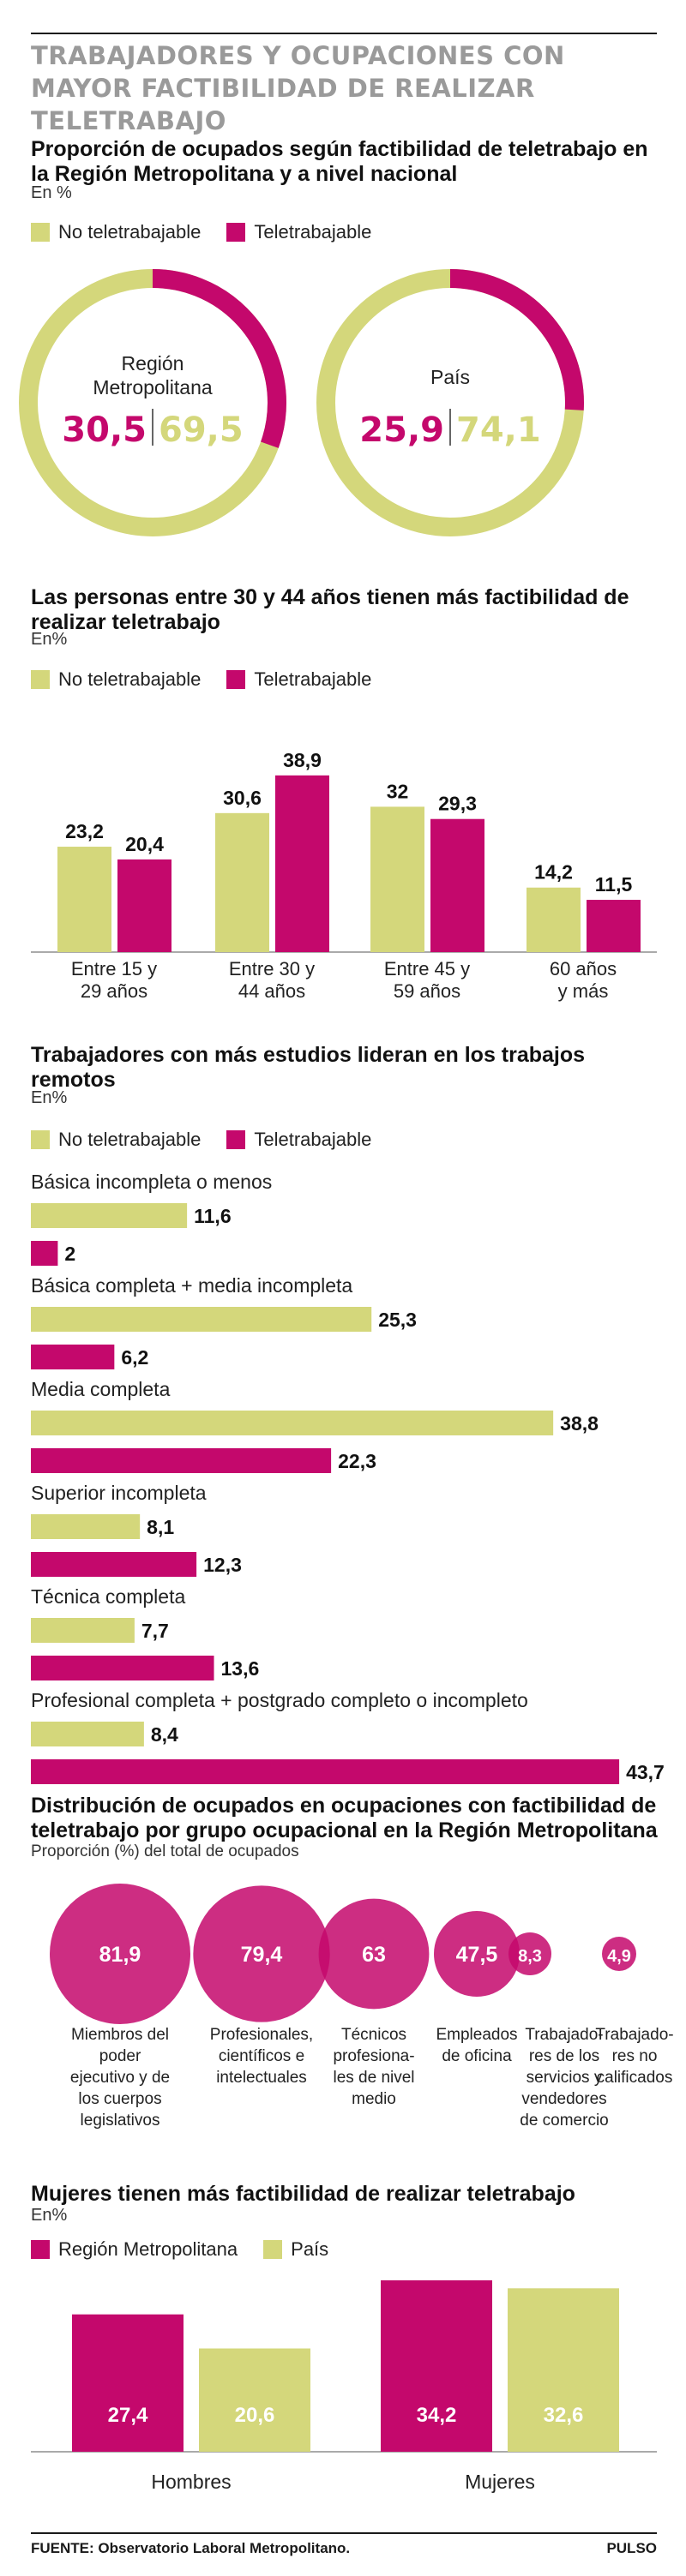 The height and width of the screenshot is (2576, 686). What do you see at coordinates (477, 2056) in the screenshot?
I see `bubble-category-label: de oficina` at bounding box center [477, 2056].